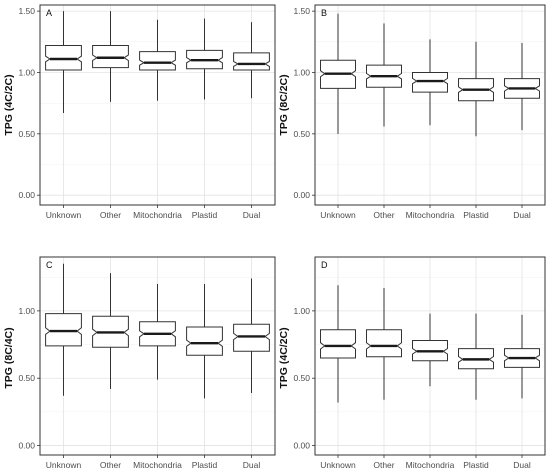 This screenshot has height=473, width=550. Describe the element at coordinates (49, 13) in the screenshot. I see `panel-letter: A` at that location.